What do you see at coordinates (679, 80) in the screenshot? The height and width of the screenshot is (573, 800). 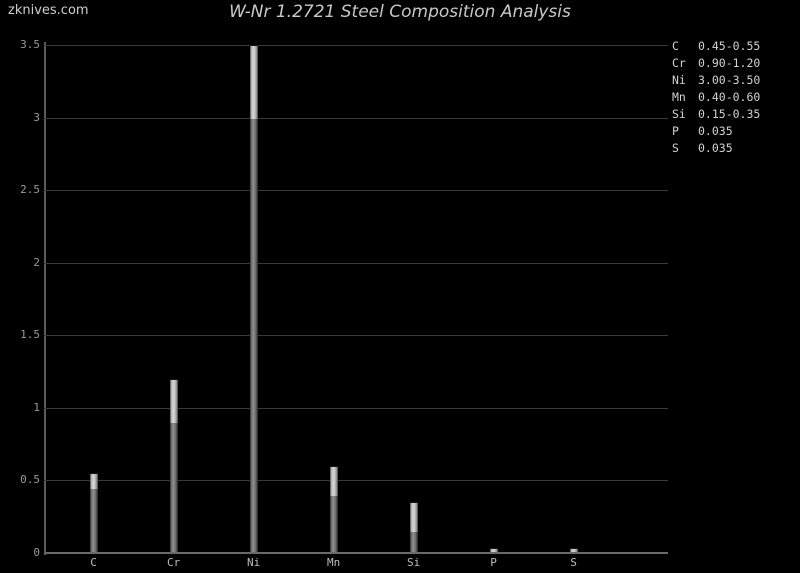 I see `legend-element-symbol: Ni` at bounding box center [679, 80].